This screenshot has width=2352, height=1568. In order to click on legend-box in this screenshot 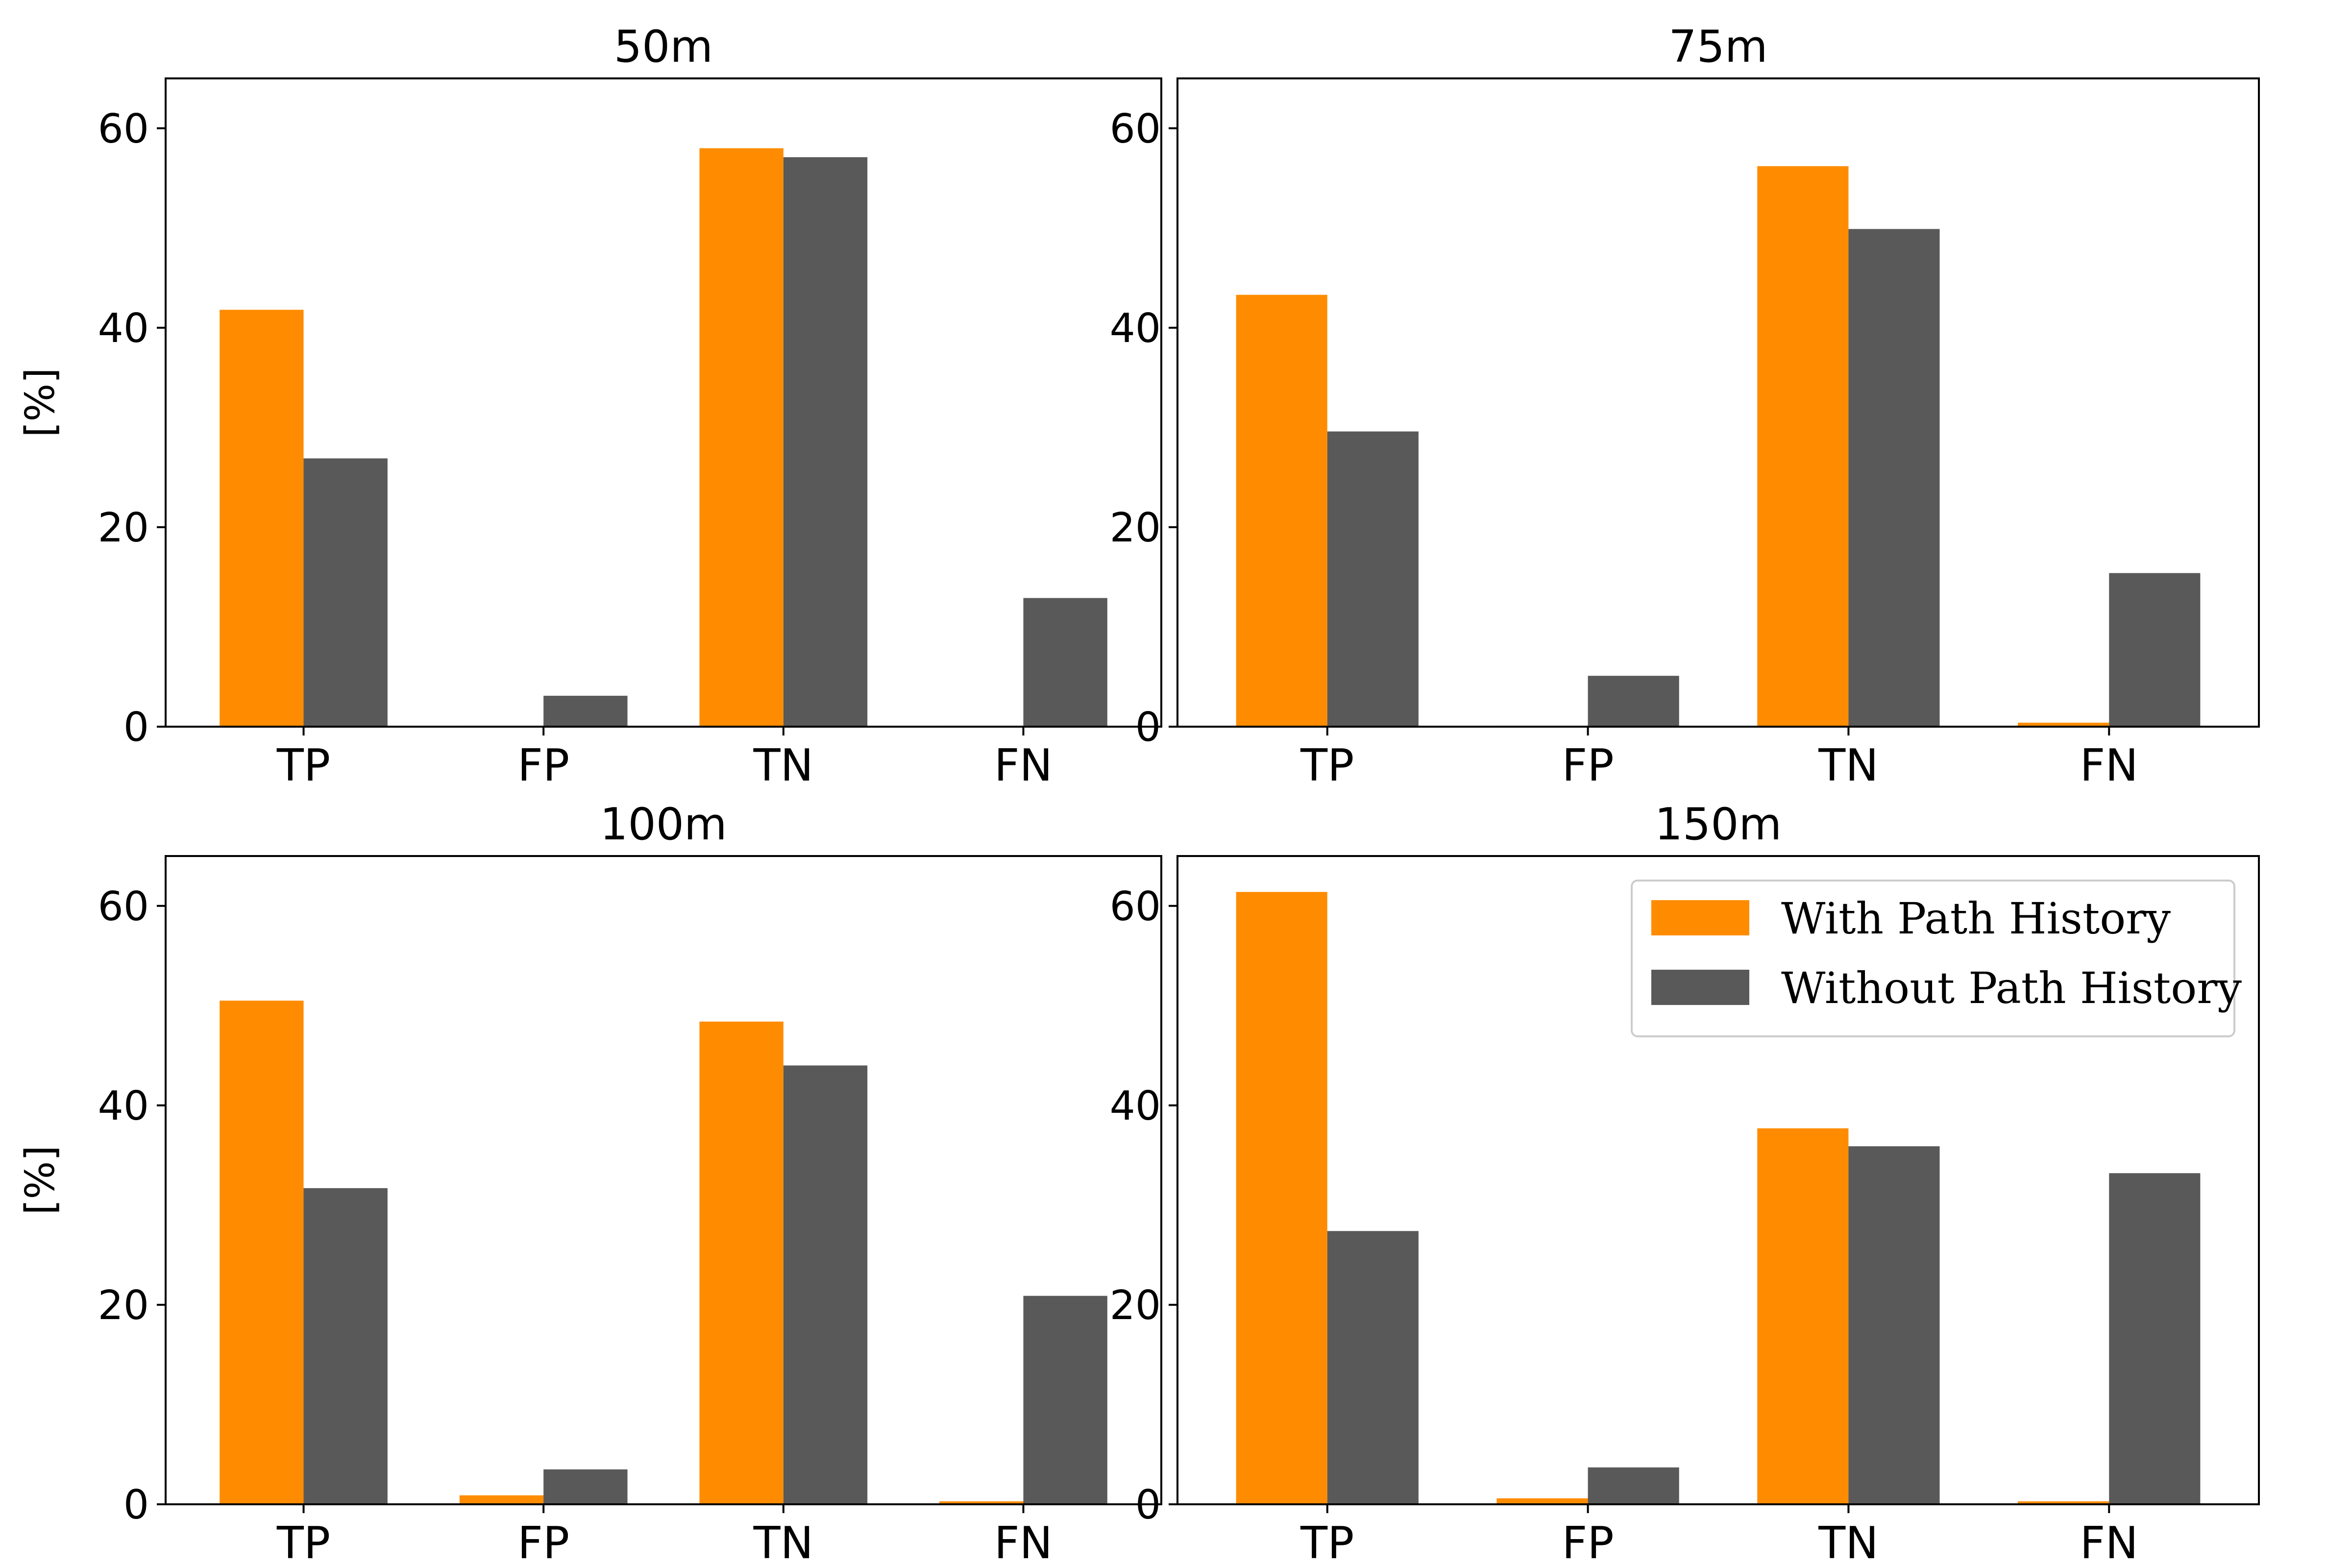, I will do `click(1933, 958)`.